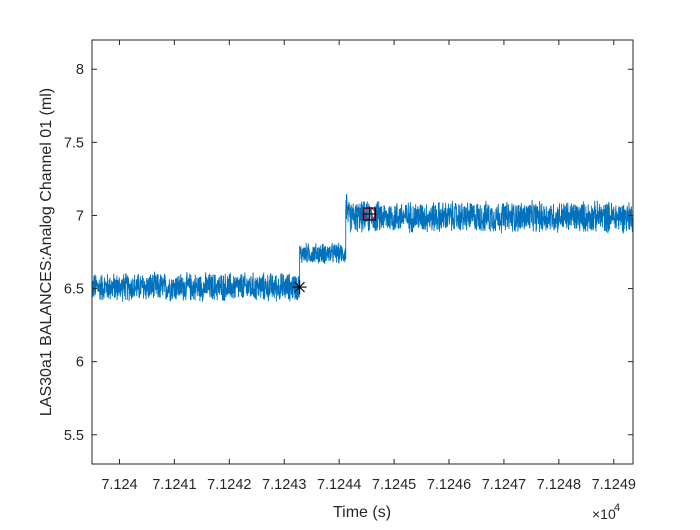  Describe the element at coordinates (80, 70) in the screenshot. I see `y-tick-label: 8` at that location.